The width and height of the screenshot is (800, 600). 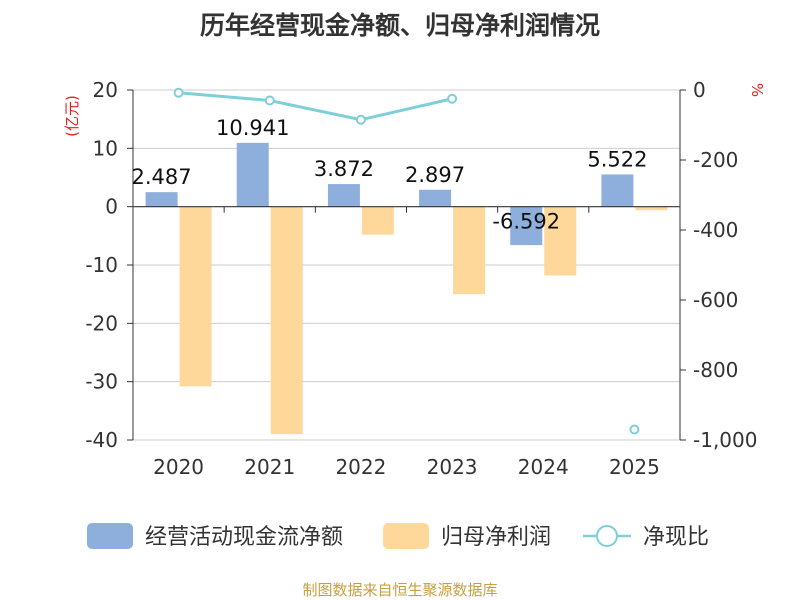 What do you see at coordinates (607, 536) in the screenshot?
I see `legend-swatch-ratio-point` at bounding box center [607, 536].